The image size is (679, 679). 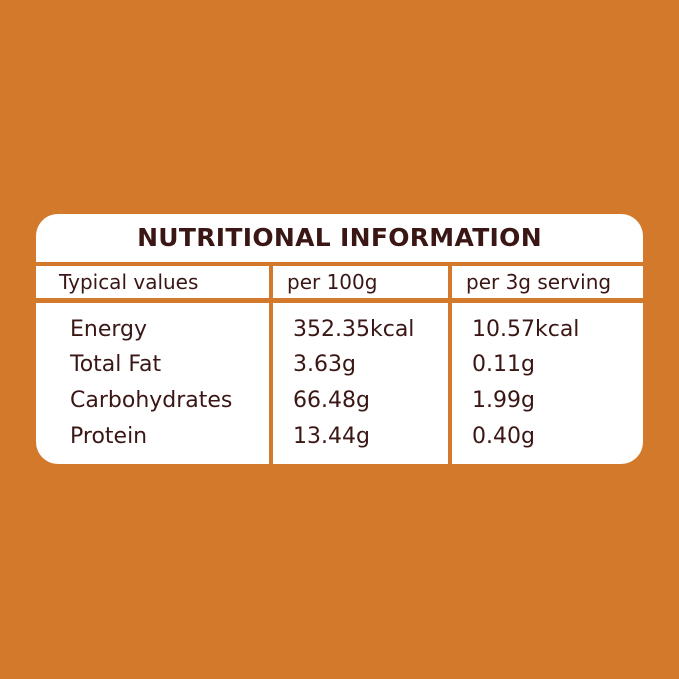 I want to click on row-carbohydrates-per-100g: 66.48g, so click(x=331, y=400).